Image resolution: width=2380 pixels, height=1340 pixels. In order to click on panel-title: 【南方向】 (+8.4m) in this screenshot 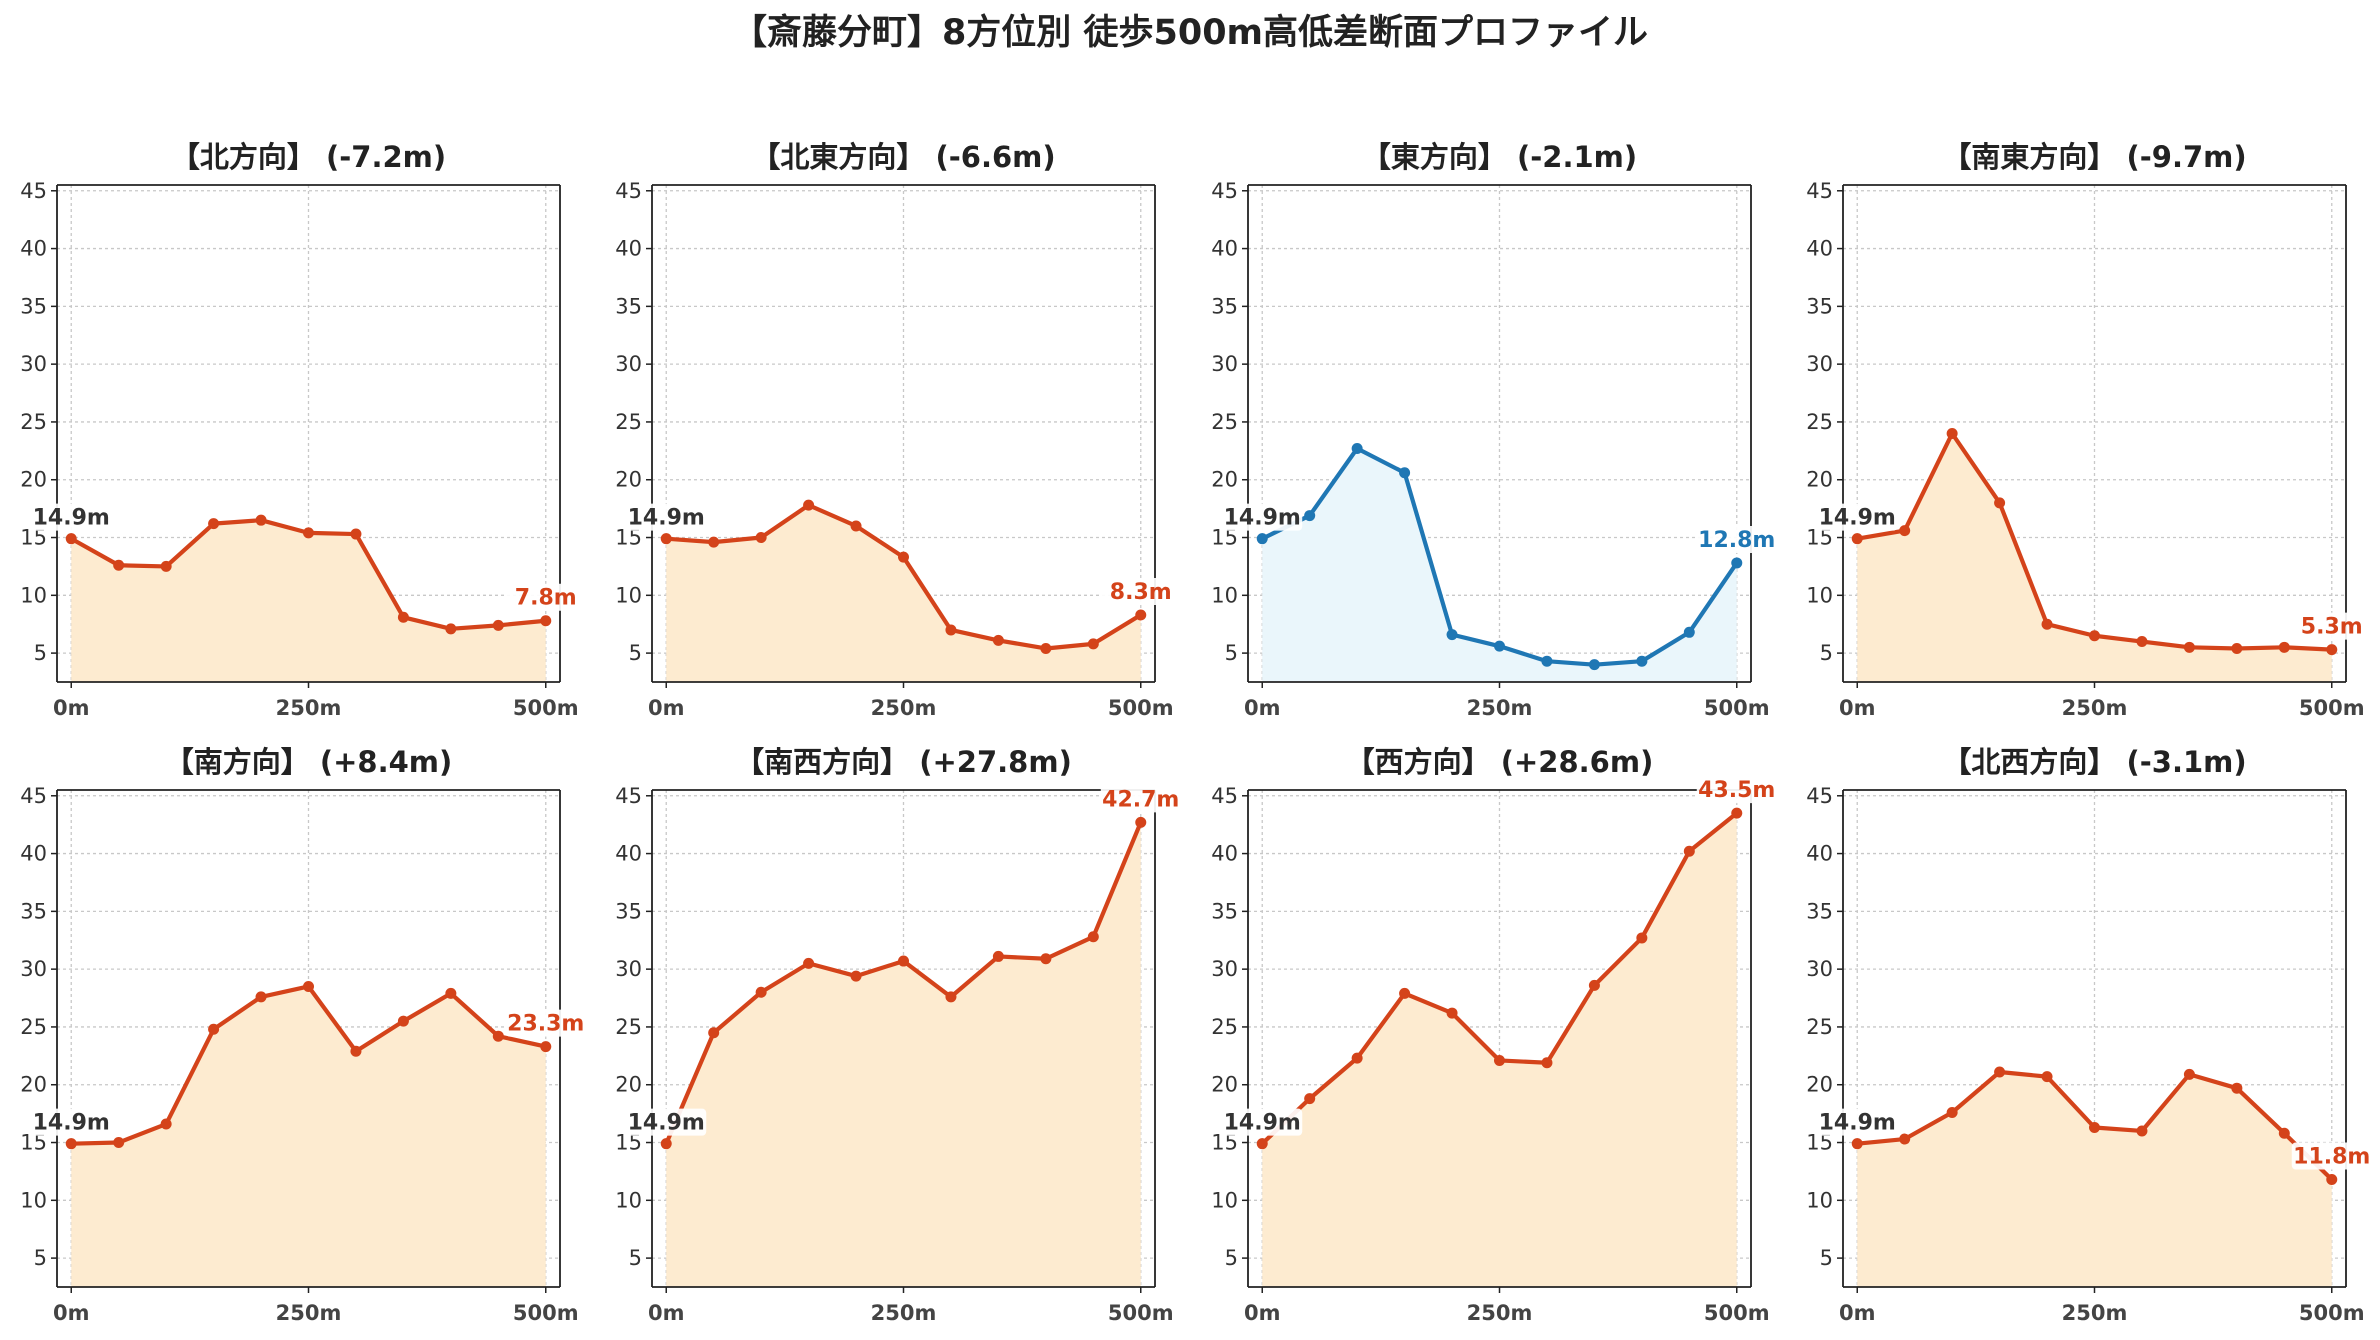, I will do `click(309, 762)`.